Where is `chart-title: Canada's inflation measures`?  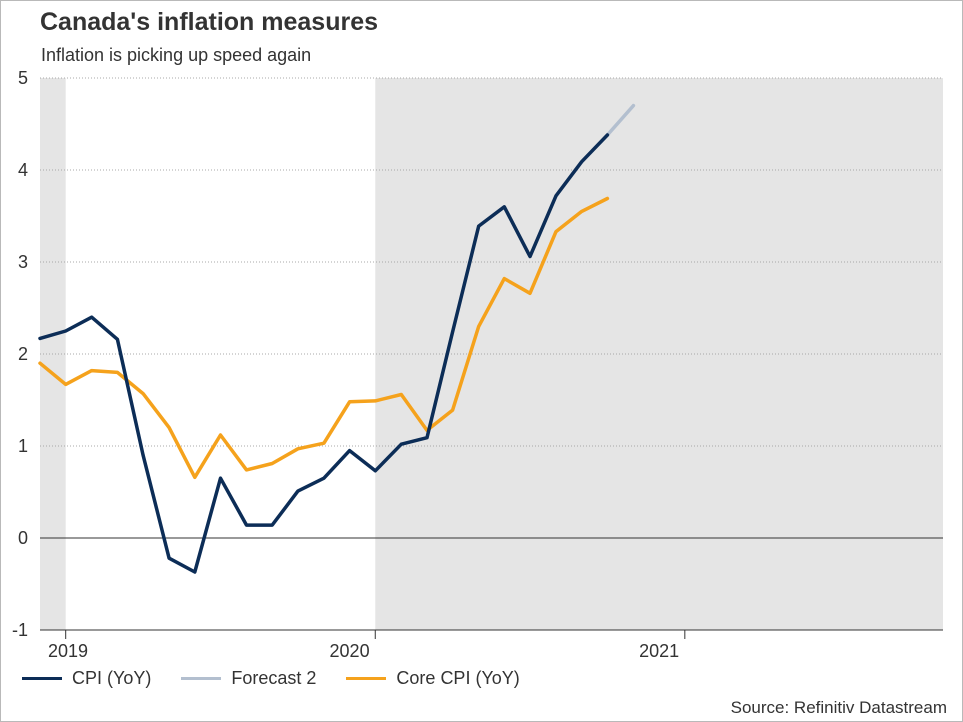 chart-title: Canada's inflation measures is located at coordinates (209, 22).